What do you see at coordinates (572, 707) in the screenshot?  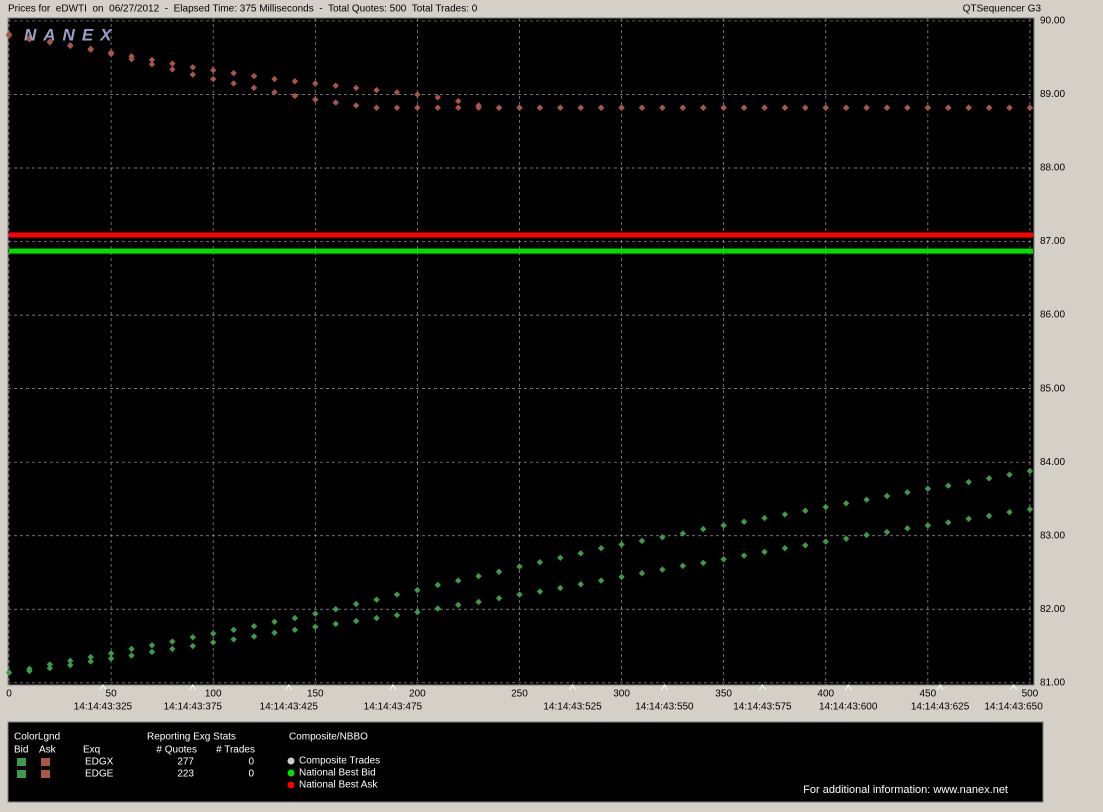 I see `time-tick-label: 14:14:43:525` at bounding box center [572, 707].